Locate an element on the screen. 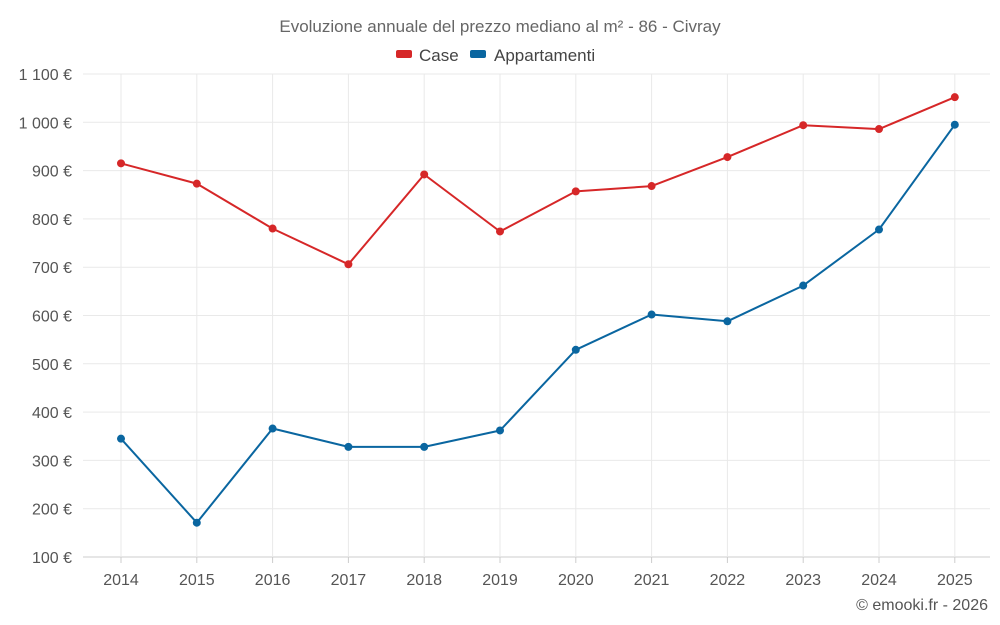  legend-label-appartamenti: Appartamenti is located at coordinates (544, 55).